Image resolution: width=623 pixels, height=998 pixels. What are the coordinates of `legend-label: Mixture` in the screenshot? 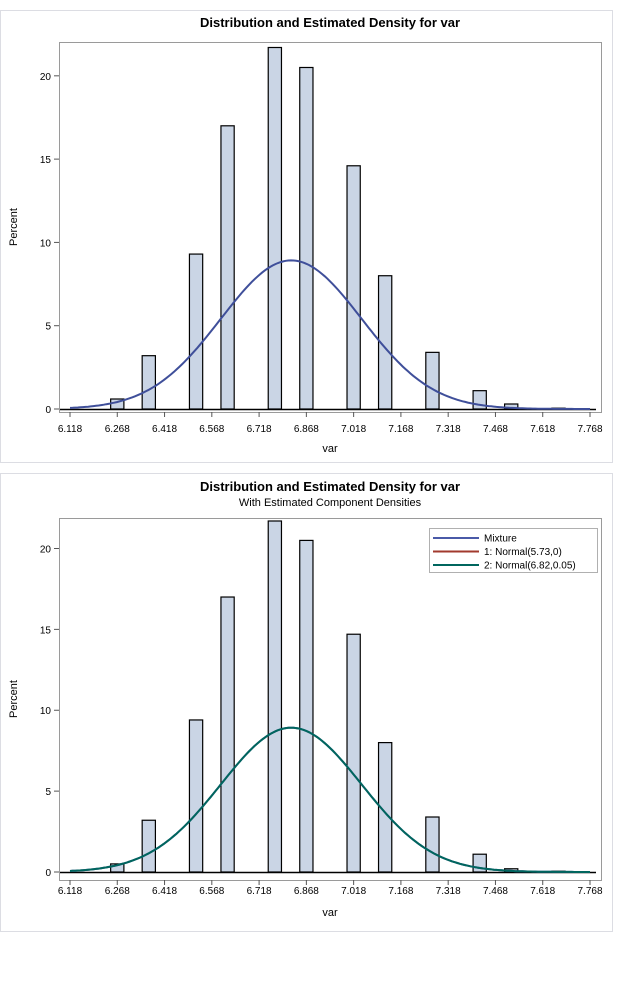 It's located at (500, 539).